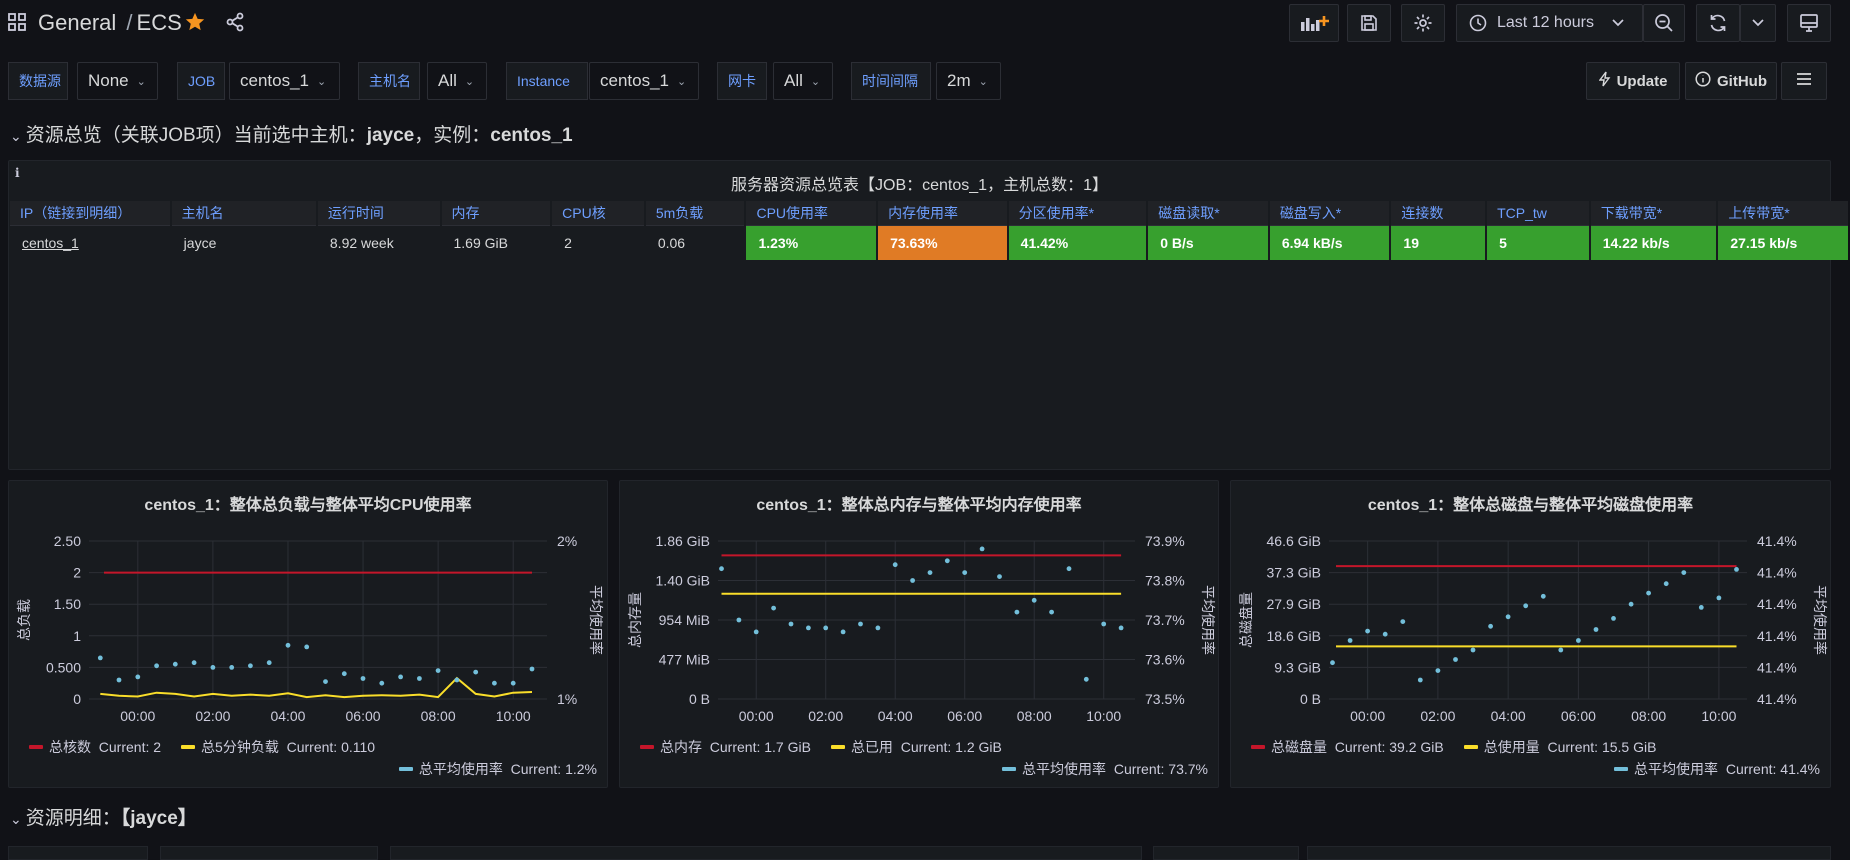  I want to click on legend-series-name: 总5分钟负载, so click(240, 747).